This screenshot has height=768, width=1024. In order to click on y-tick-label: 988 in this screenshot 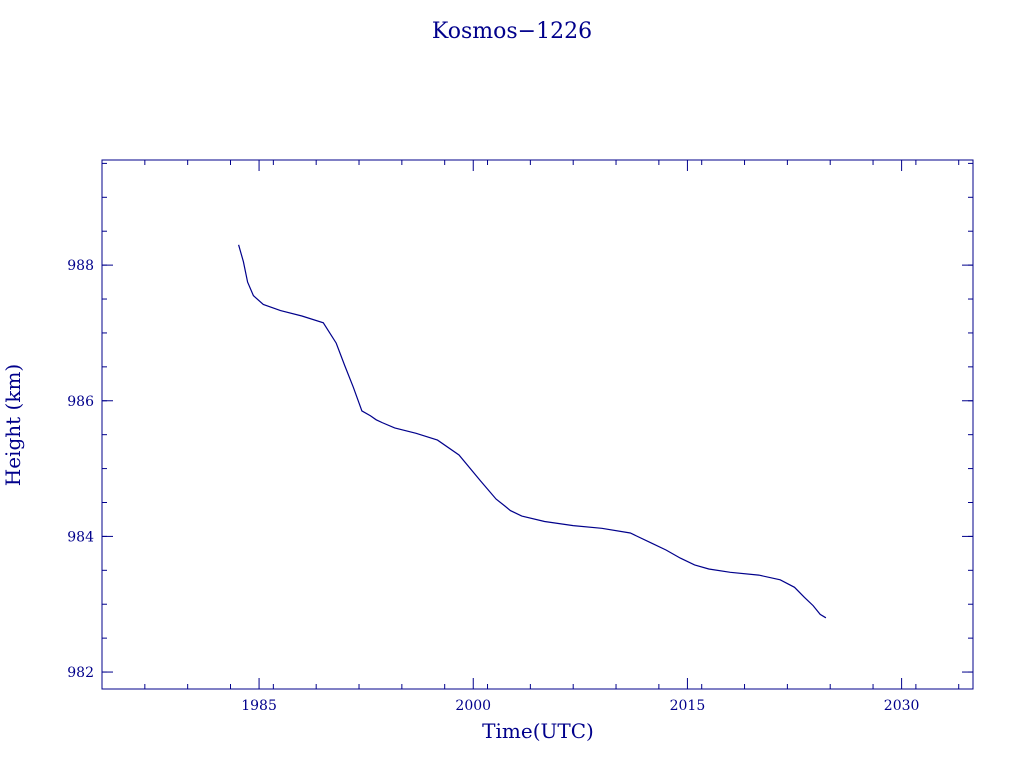, I will do `click(80, 266)`.